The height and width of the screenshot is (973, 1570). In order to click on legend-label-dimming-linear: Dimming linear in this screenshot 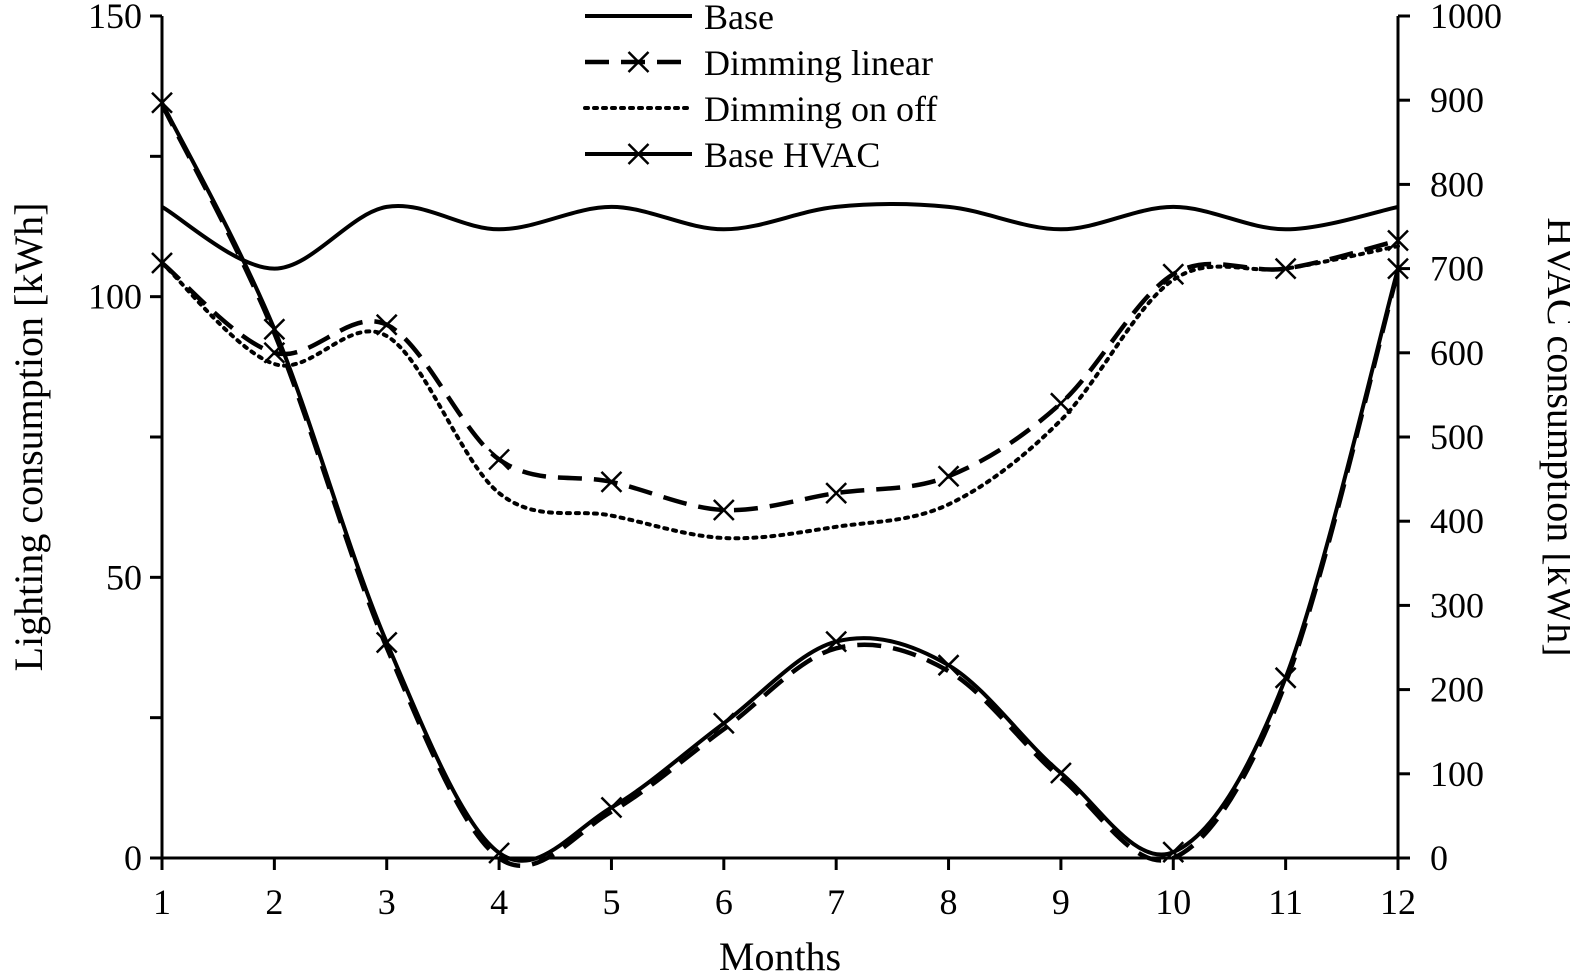, I will do `click(818, 63)`.